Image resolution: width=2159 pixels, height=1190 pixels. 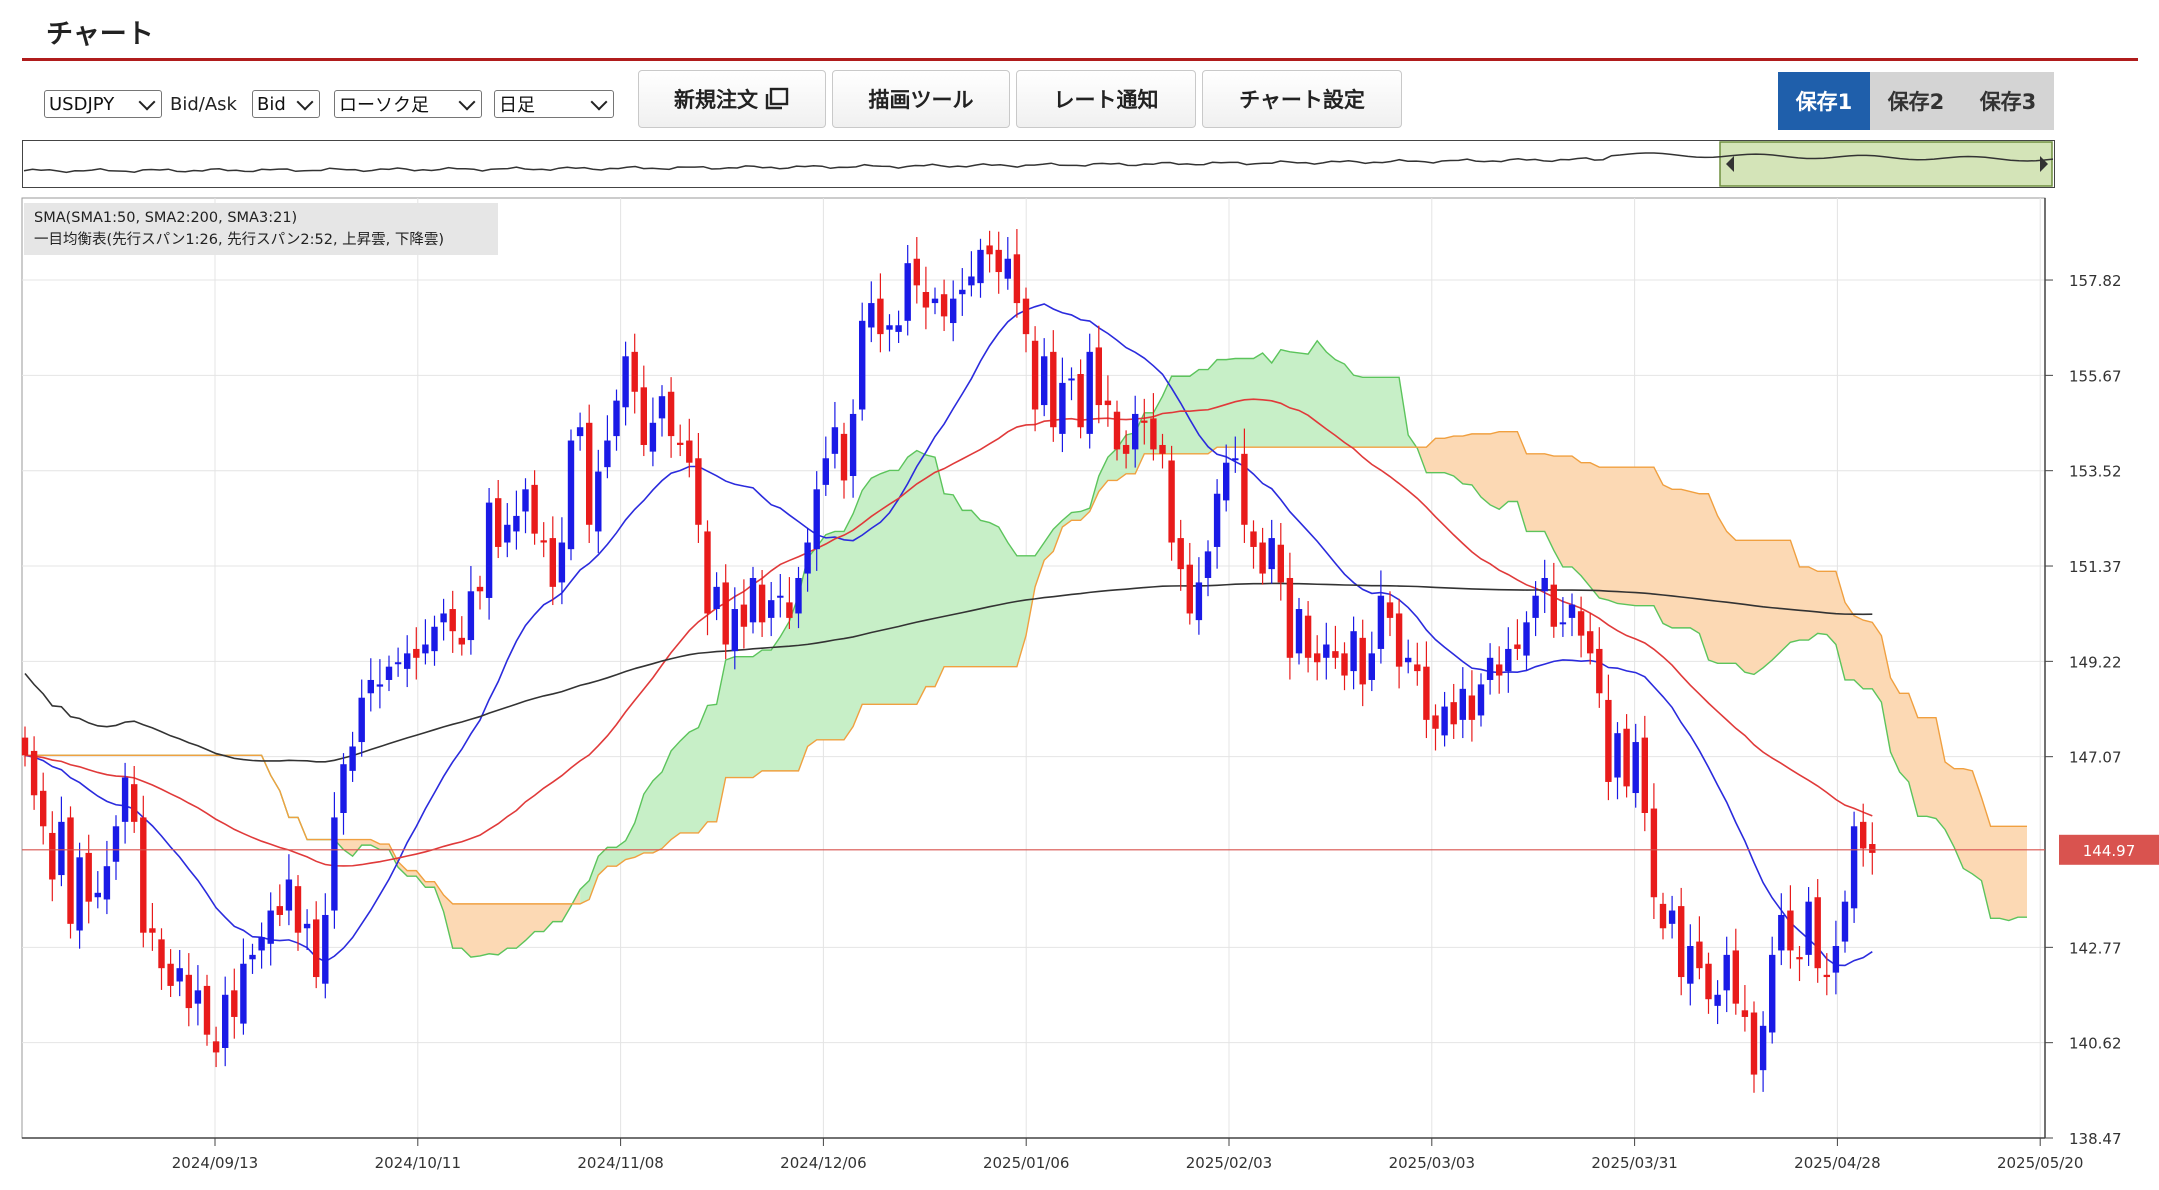 What do you see at coordinates (305, 101) in the screenshot?
I see `chevron-down-icon` at bounding box center [305, 101].